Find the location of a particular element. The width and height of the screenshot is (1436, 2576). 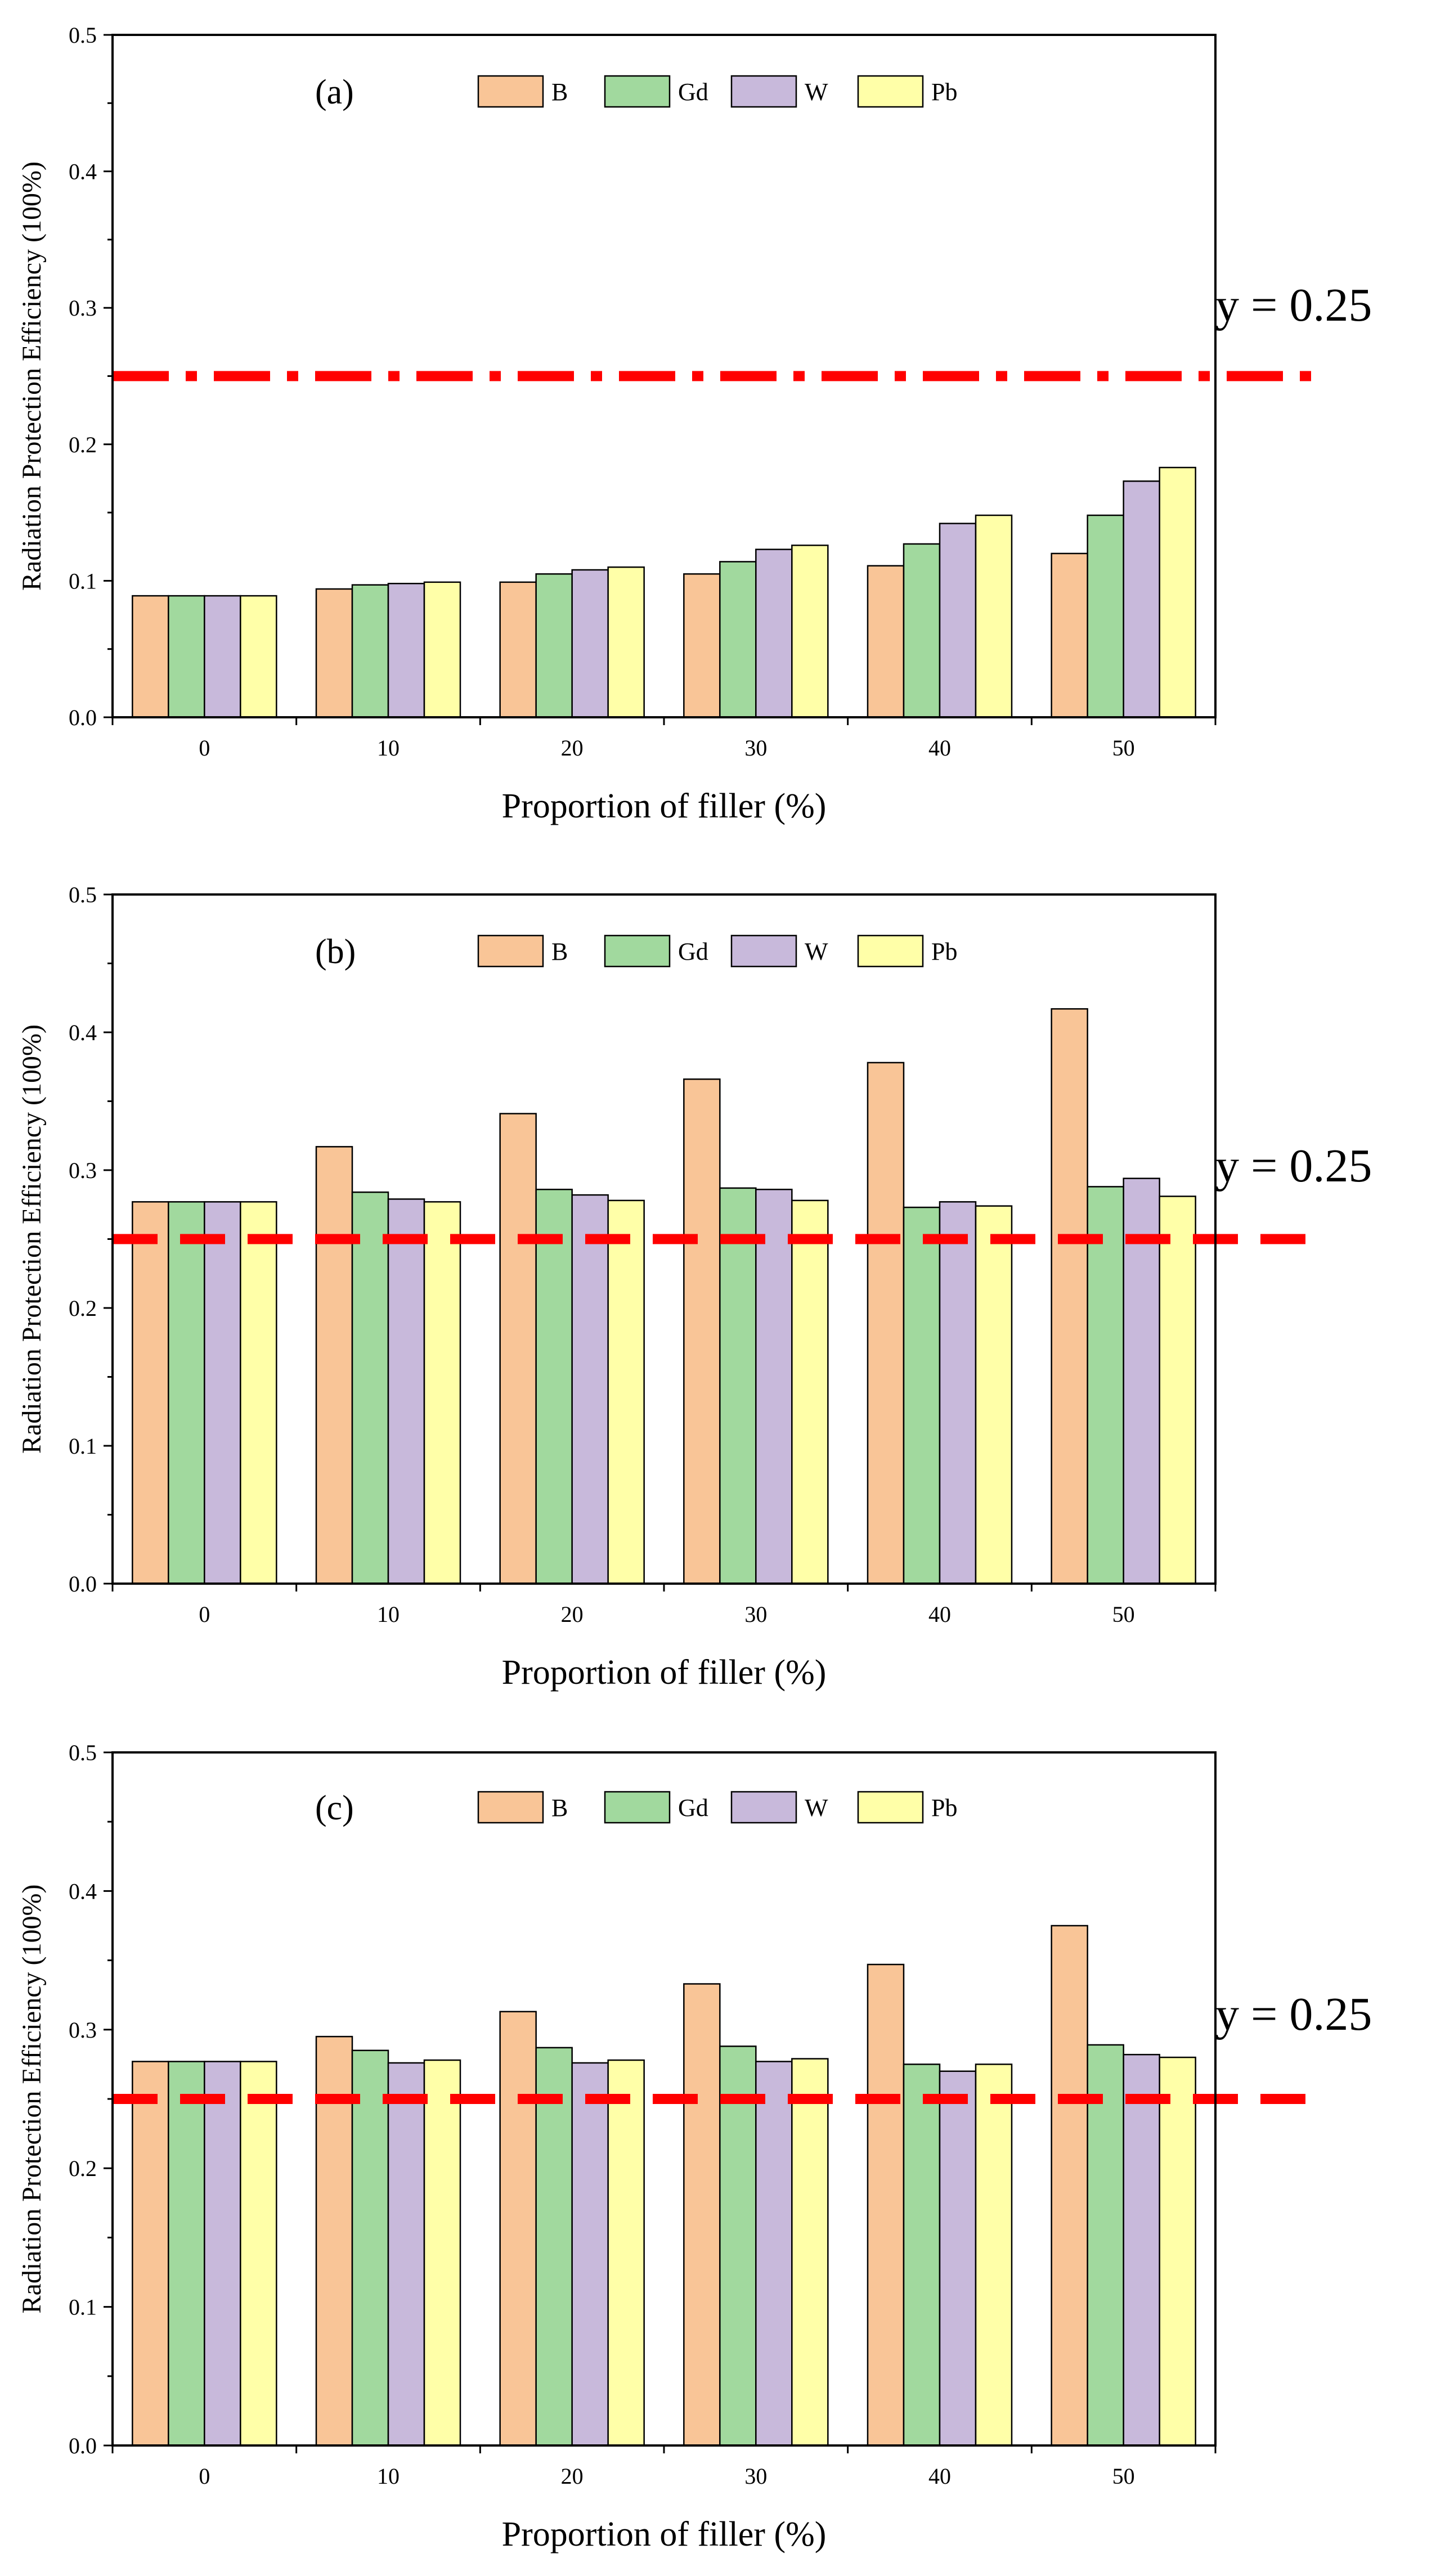

series-B is located at coordinates (610, 2186).